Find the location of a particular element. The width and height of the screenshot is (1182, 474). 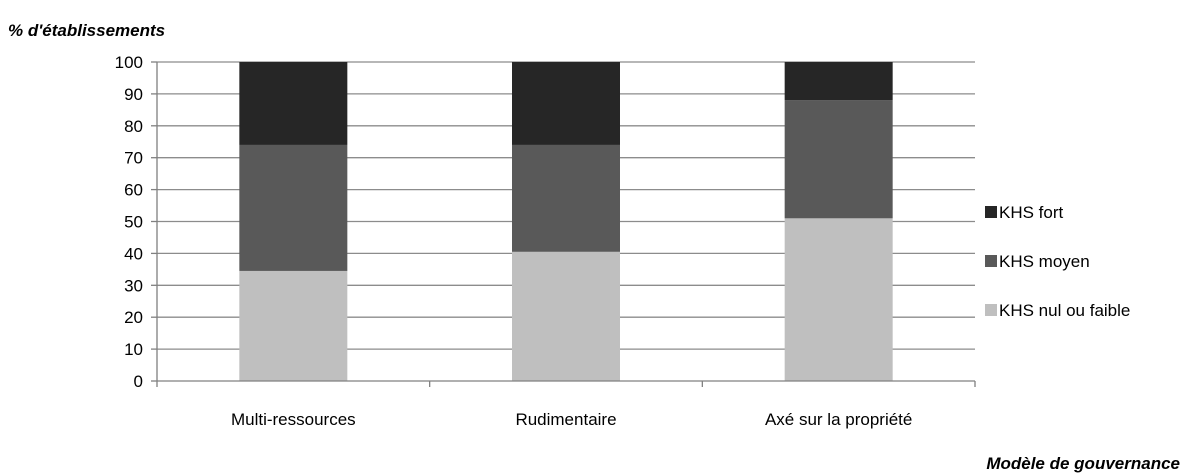

y-tick-label: 50 is located at coordinates (133, 222).